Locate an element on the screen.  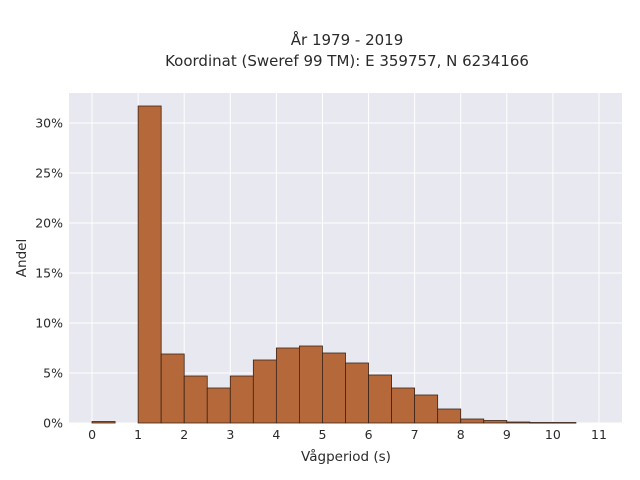
x-tick-label: 1 is located at coordinates (138, 434).